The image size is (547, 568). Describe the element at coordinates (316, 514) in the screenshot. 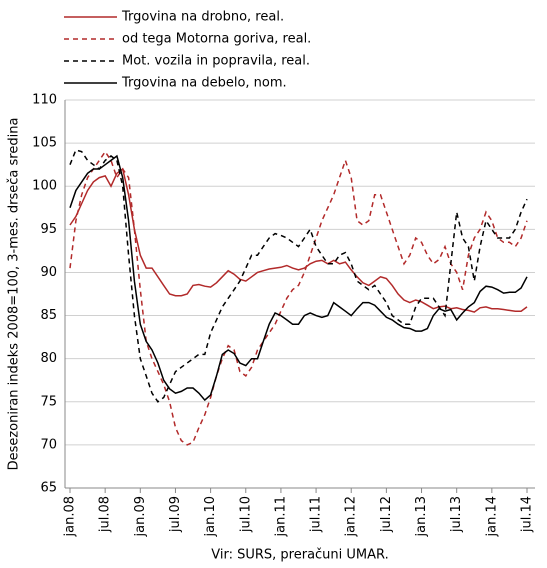

I see `x-tick-label: jul.11` at that location.